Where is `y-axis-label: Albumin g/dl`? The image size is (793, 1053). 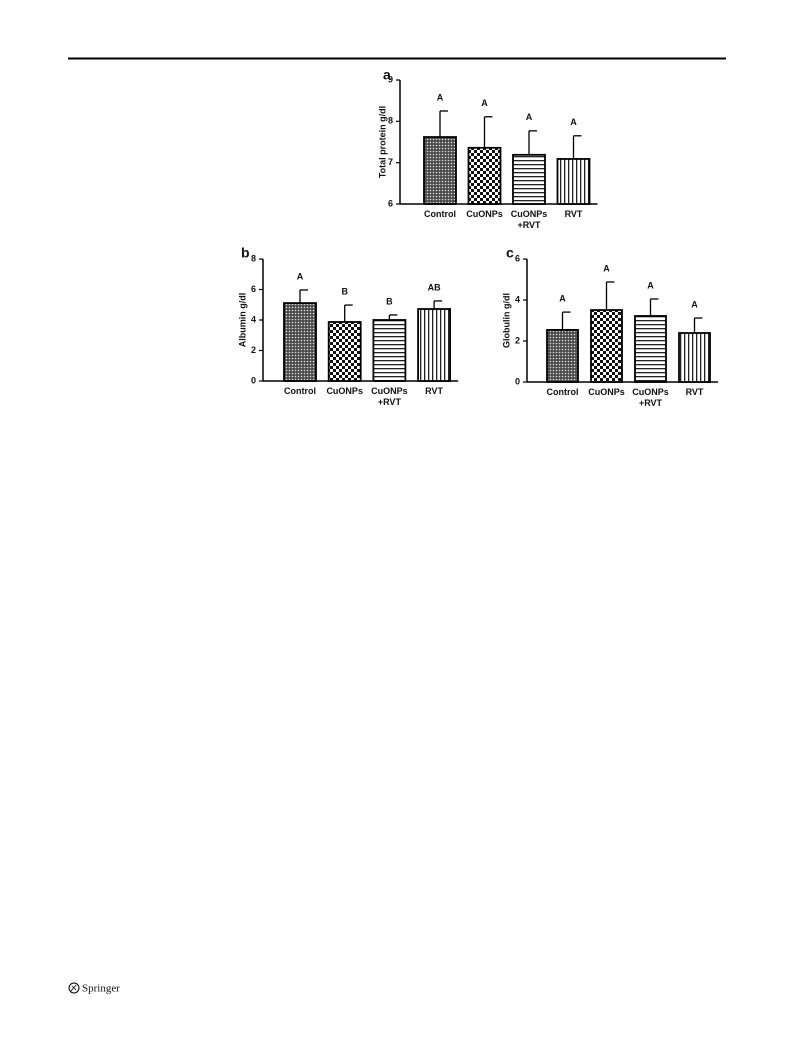 y-axis-label: Albumin g/dl is located at coordinates (242, 320).